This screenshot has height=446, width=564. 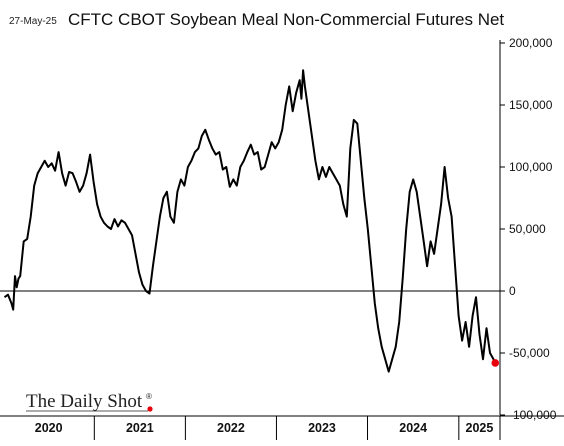 I want to click on x-tick-label: 2023, so click(x=322, y=428).